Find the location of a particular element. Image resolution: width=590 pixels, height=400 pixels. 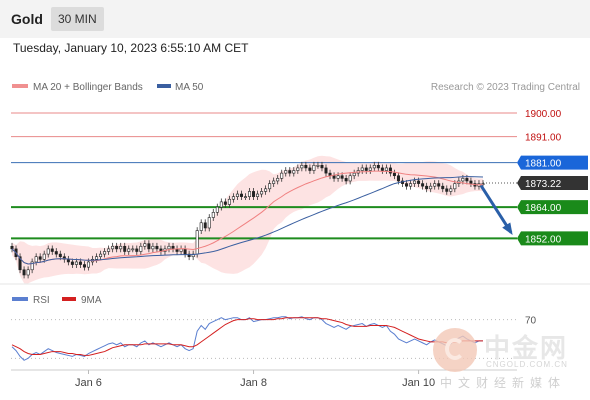

rsi-line is located at coordinates (247, 338).